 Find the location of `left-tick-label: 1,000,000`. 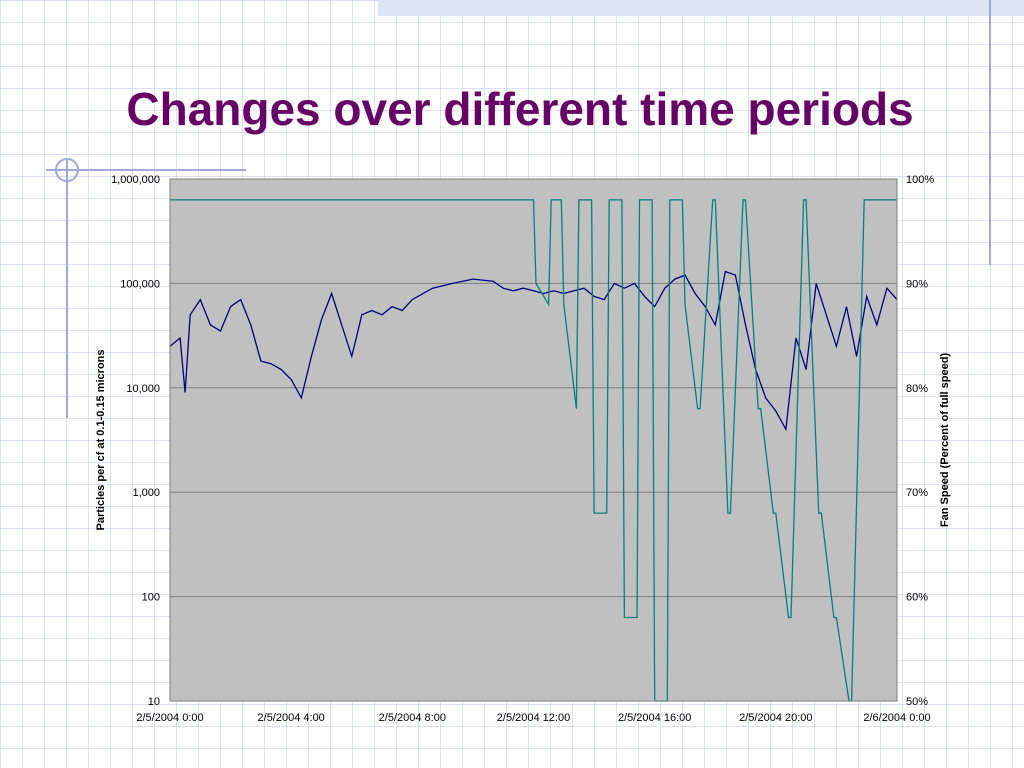

left-tick-label: 1,000,000 is located at coordinates (135, 180).